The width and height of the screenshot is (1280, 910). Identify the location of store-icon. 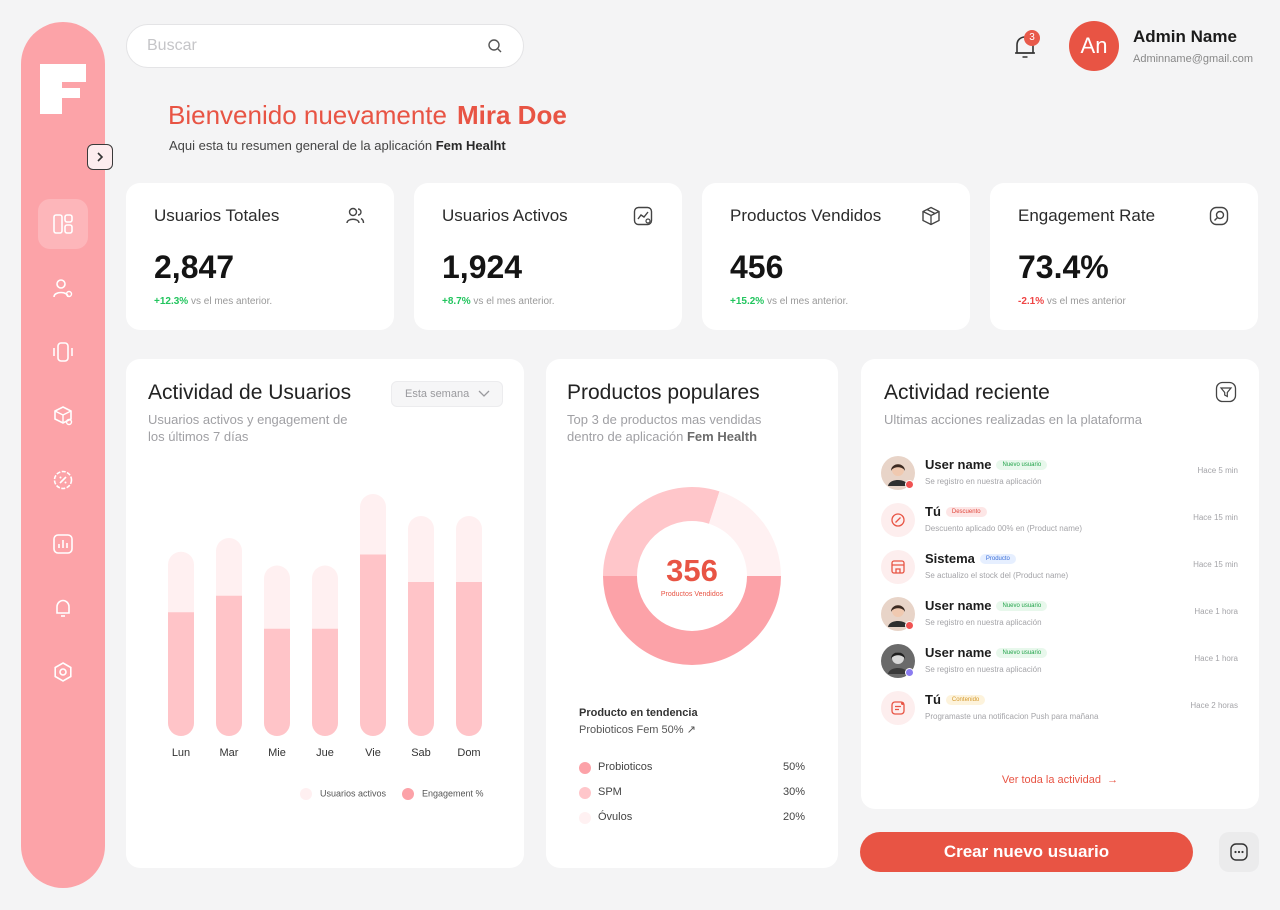
(898, 567).